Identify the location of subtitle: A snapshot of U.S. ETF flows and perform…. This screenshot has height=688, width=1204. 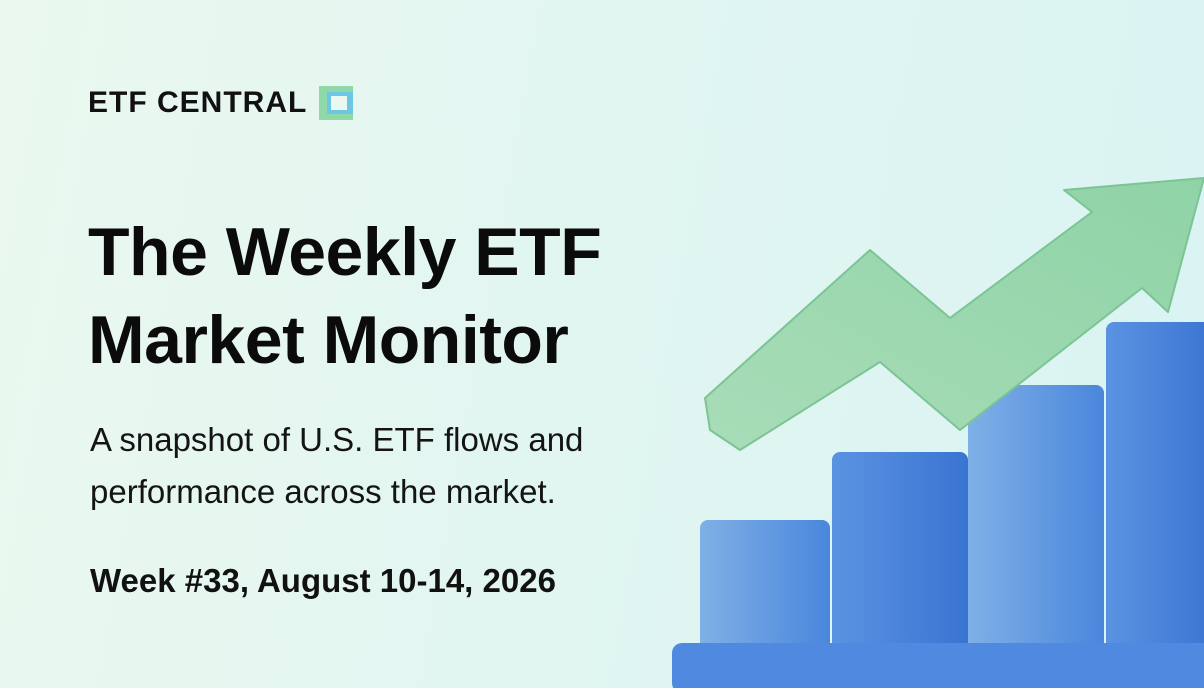
(336, 466).